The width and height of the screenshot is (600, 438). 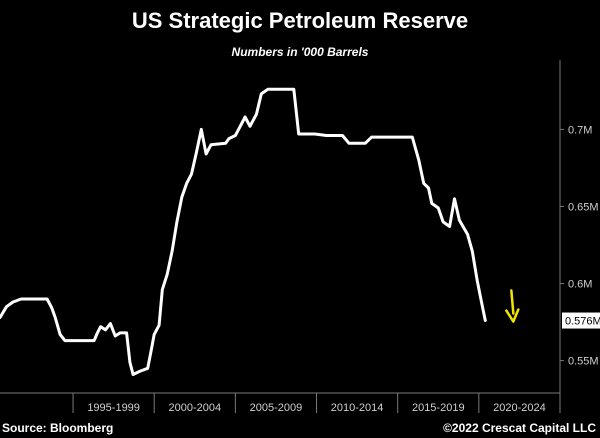 I want to click on y-tick-label: 0.7M, so click(x=580, y=130).